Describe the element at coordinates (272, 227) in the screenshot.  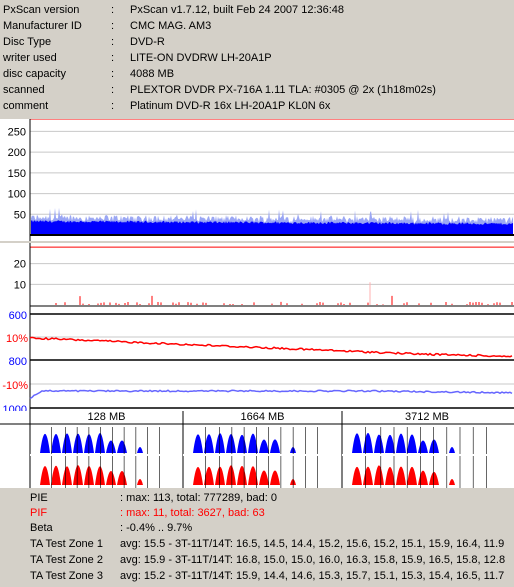
I see `pie-series-area` at that location.